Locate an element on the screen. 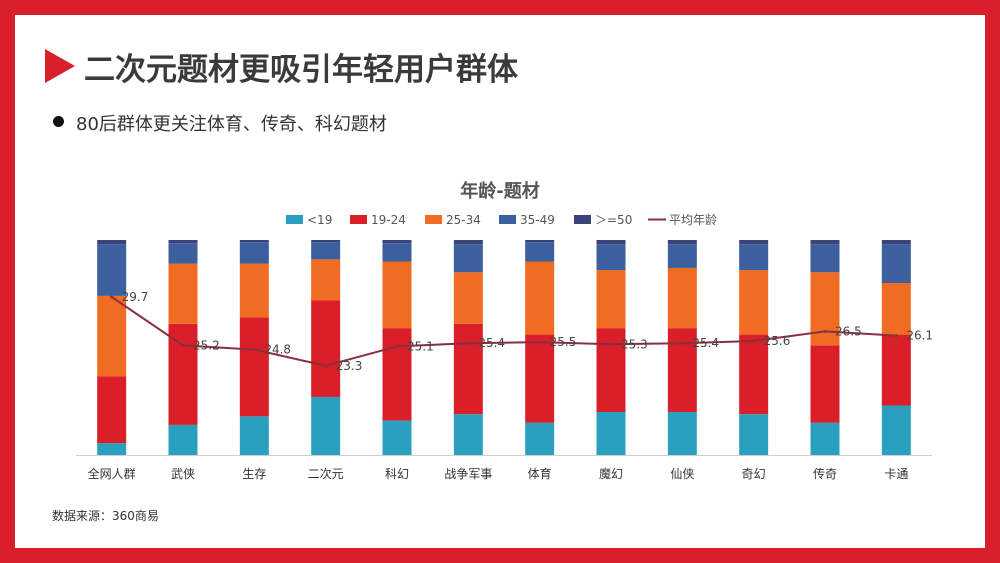  legend-label-5: 平均年龄 is located at coordinates (693, 220).